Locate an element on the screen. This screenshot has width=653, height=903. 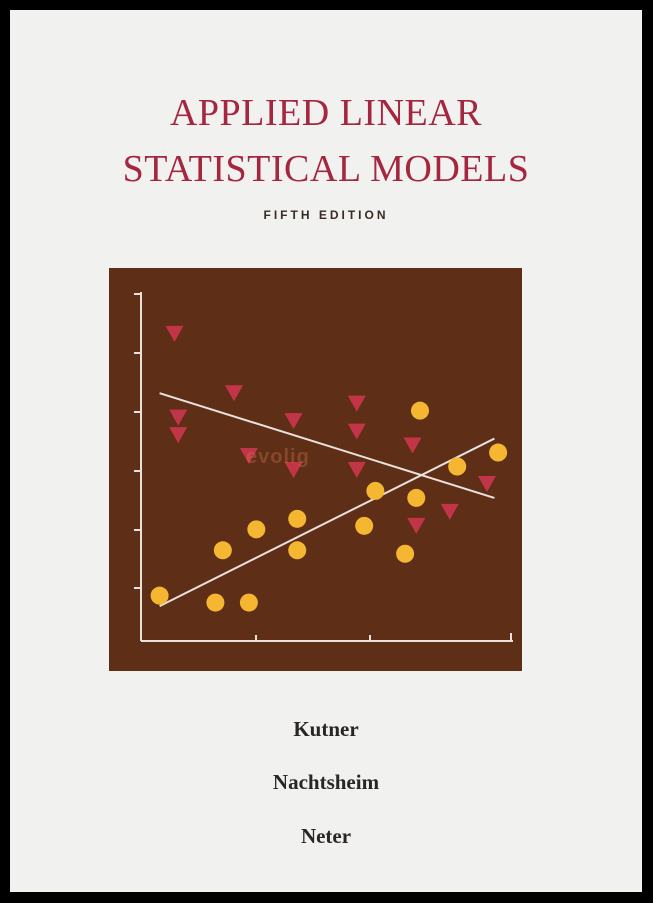
author-nachtsheim: Nachtsheim is located at coordinates (326, 782).